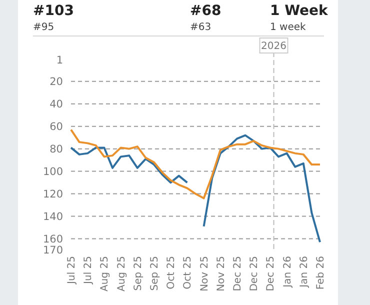 This screenshot has width=370, height=305. What do you see at coordinates (52, 172) in the screenshot?
I see `y-tick-label: 100` at bounding box center [52, 172].